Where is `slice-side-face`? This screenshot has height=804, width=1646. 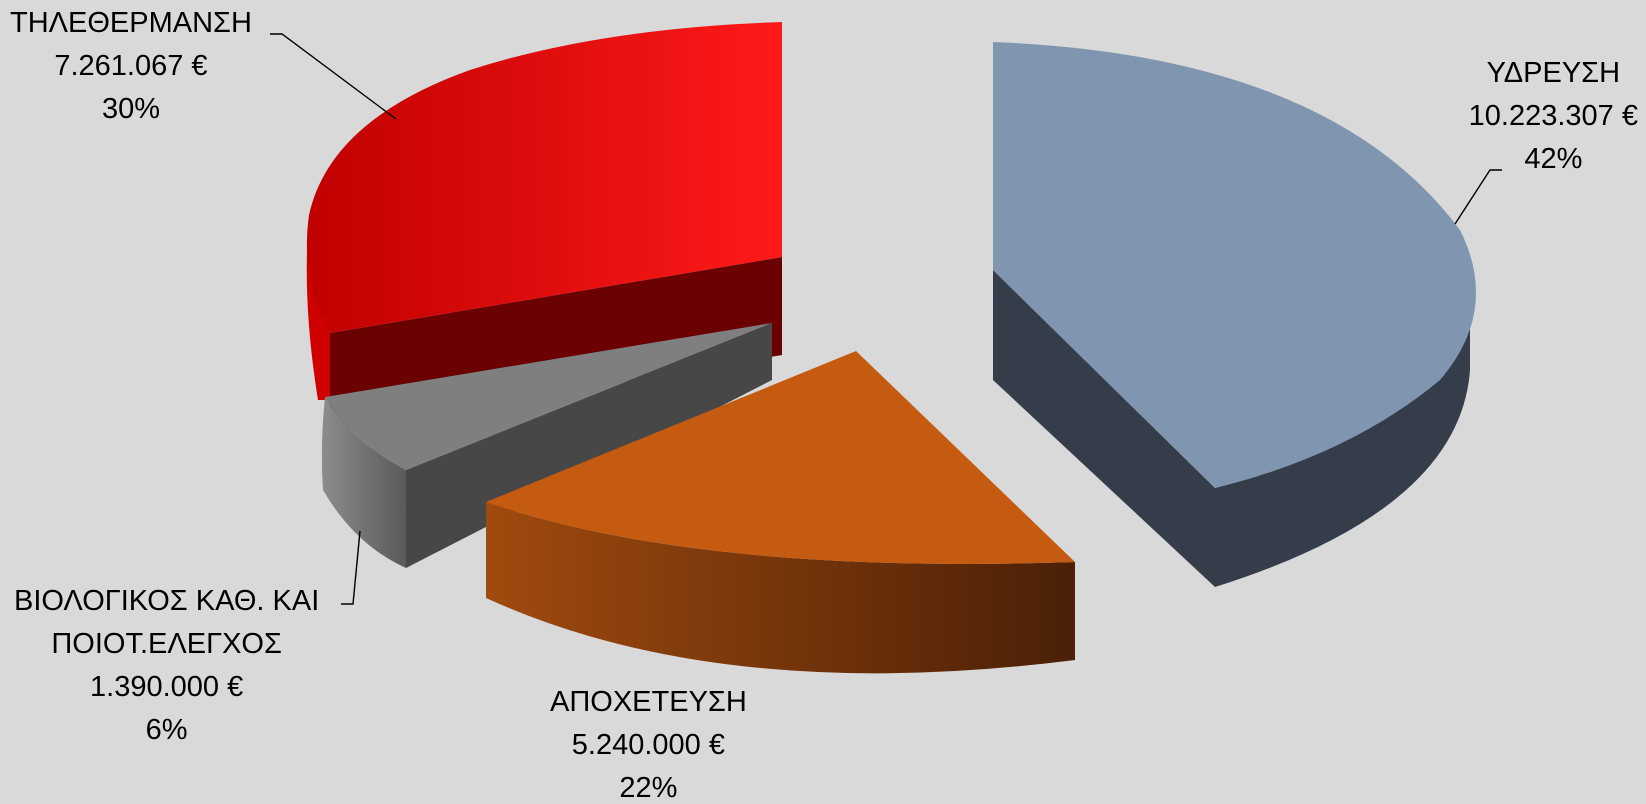
slice-side-face is located at coordinates (1104, 428).